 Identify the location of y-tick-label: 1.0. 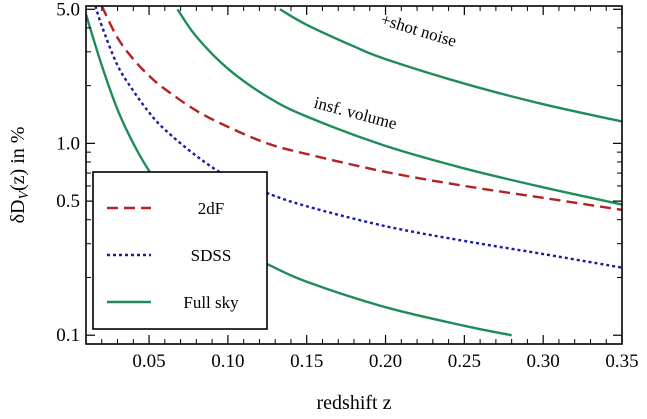
(68, 143).